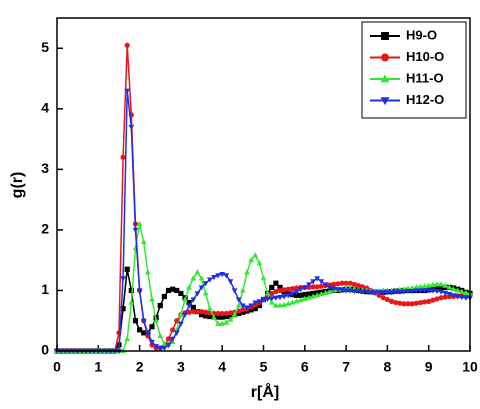 Image resolution: width=480 pixels, height=409 pixels. Describe the element at coordinates (305, 367) in the screenshot. I see `x-tick-label: 6` at that location.